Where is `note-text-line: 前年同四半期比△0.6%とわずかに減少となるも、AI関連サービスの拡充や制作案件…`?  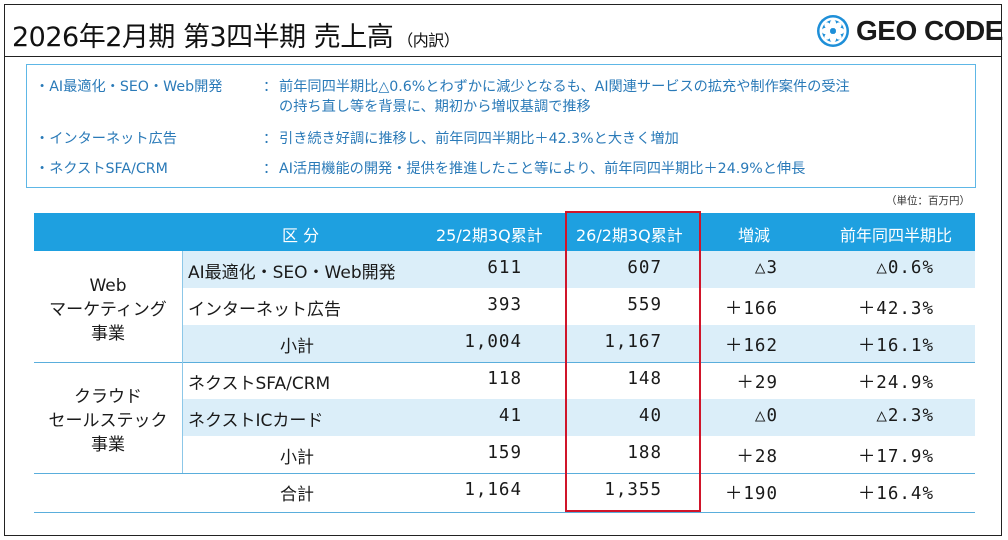 note-text-line: 前年同四半期比△0.6%とわずかに減少となるも、AI関連サービスの拡充や制作案件… is located at coordinates (564, 87).